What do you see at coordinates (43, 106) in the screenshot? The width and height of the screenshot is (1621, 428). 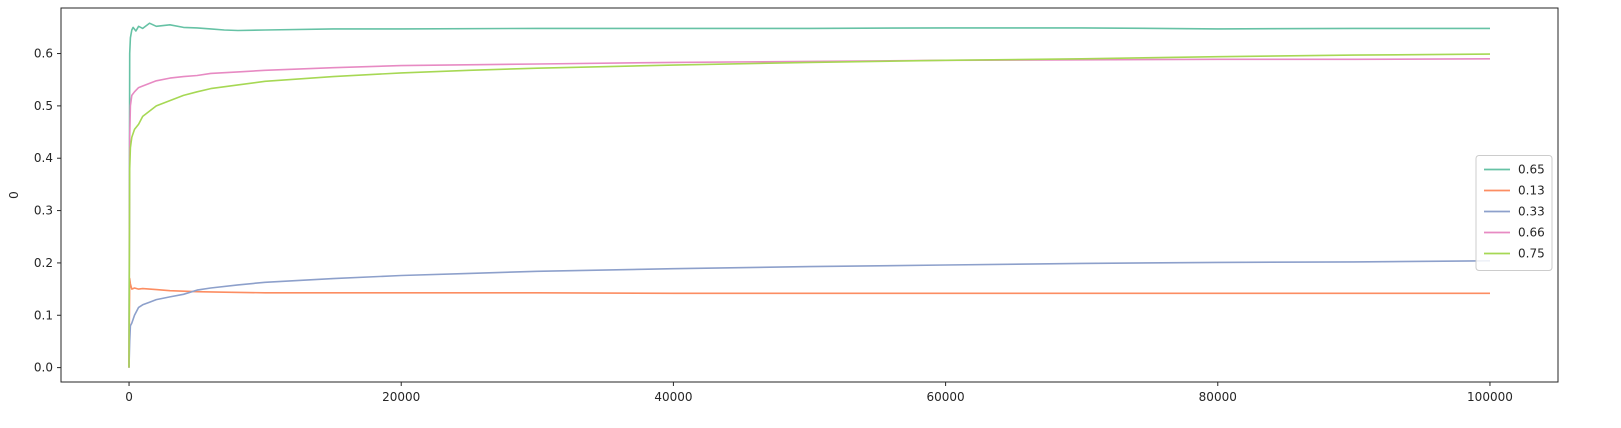 I see `y-tick-label: 0.5` at bounding box center [43, 106].